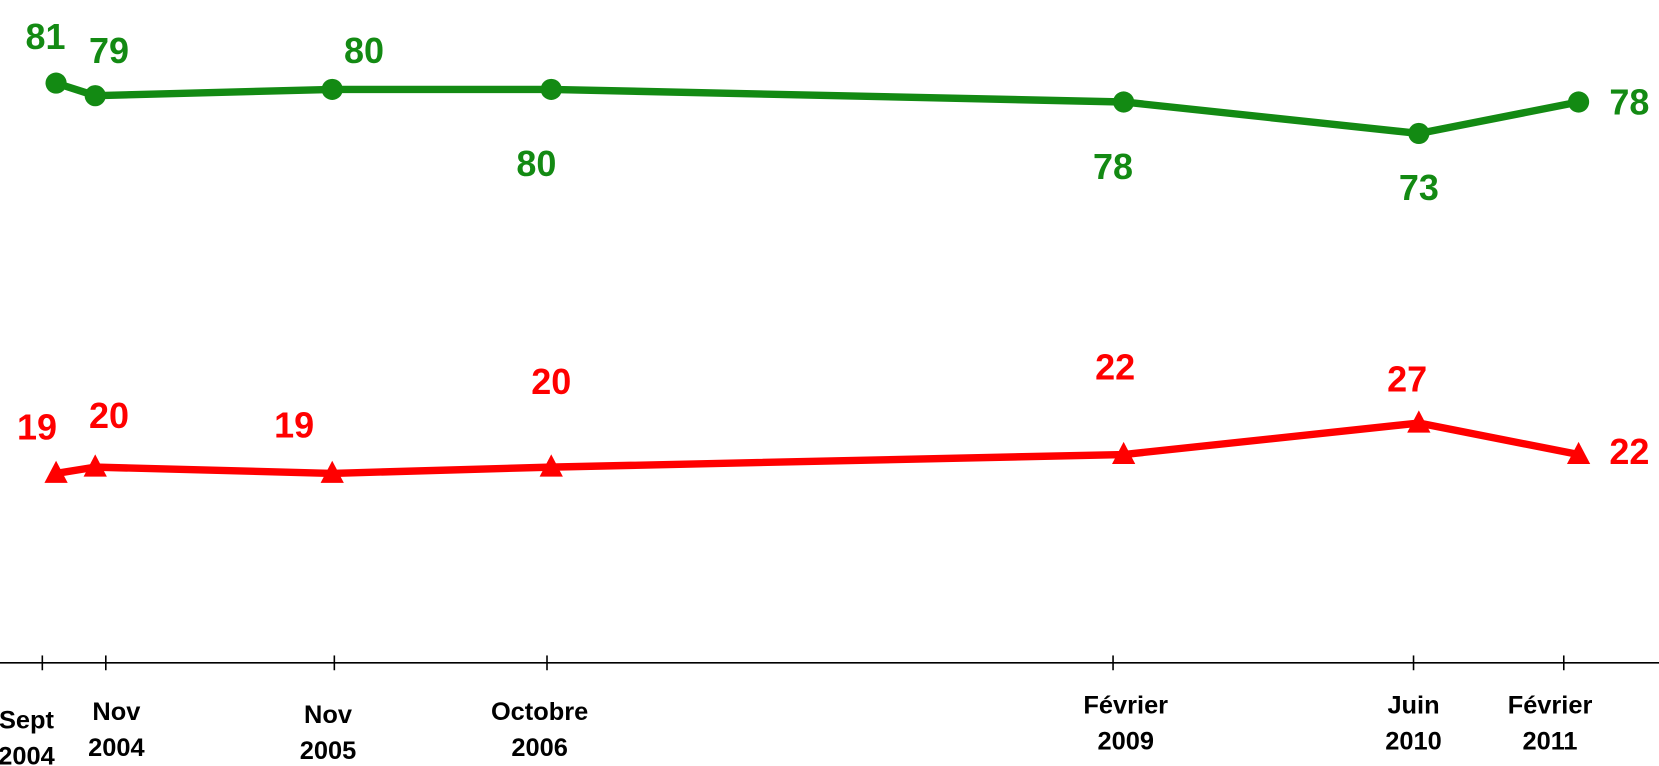 This screenshot has height=766, width=1659. What do you see at coordinates (1125, 724) in the screenshot?
I see `x-tick-label: Février 2009` at bounding box center [1125, 724].